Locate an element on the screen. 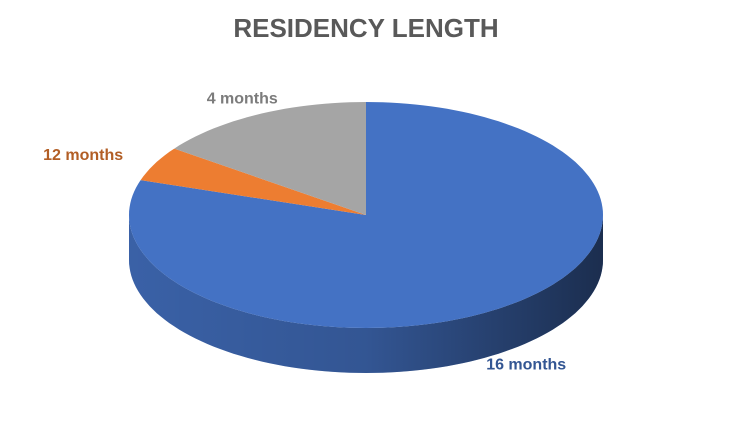 The width and height of the screenshot is (737, 439). chart-title: RESIDENCY LENGTH is located at coordinates (365, 28).